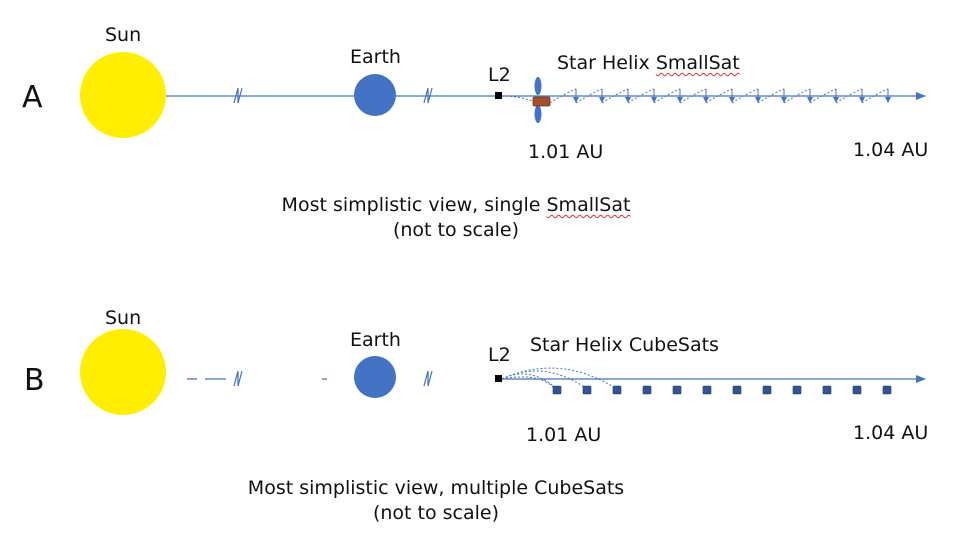  I want to click on panel-a-title-flagged: SmallSat, so click(697, 63).